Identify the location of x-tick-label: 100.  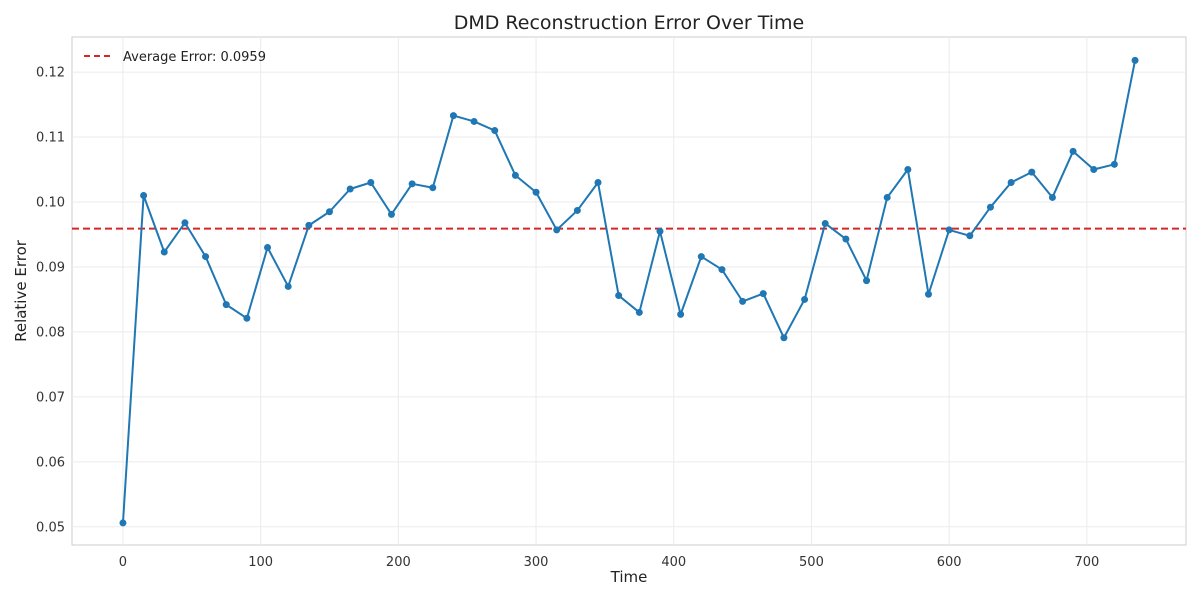
(260, 562).